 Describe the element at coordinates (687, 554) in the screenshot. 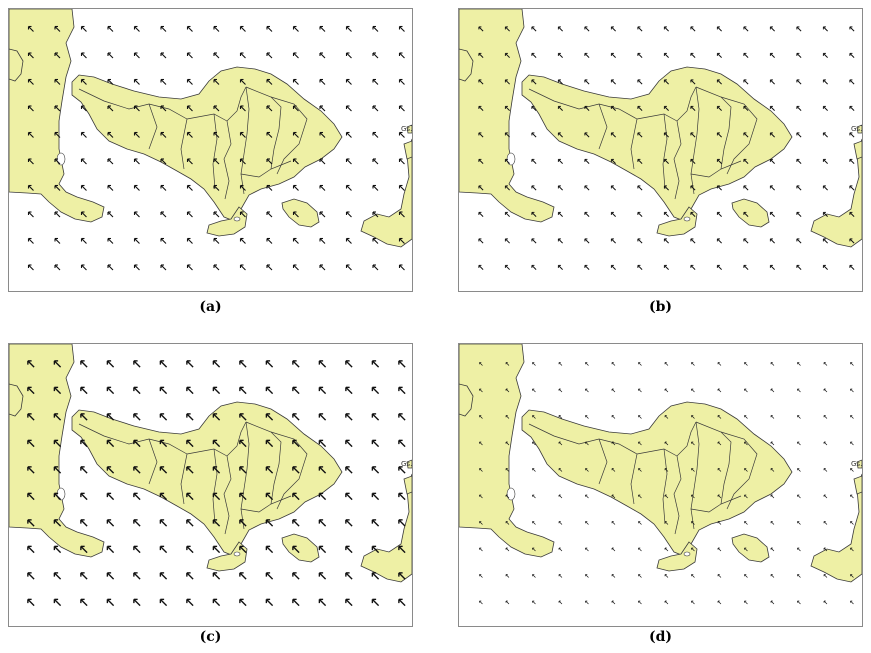

I see `inlet-hole` at that location.